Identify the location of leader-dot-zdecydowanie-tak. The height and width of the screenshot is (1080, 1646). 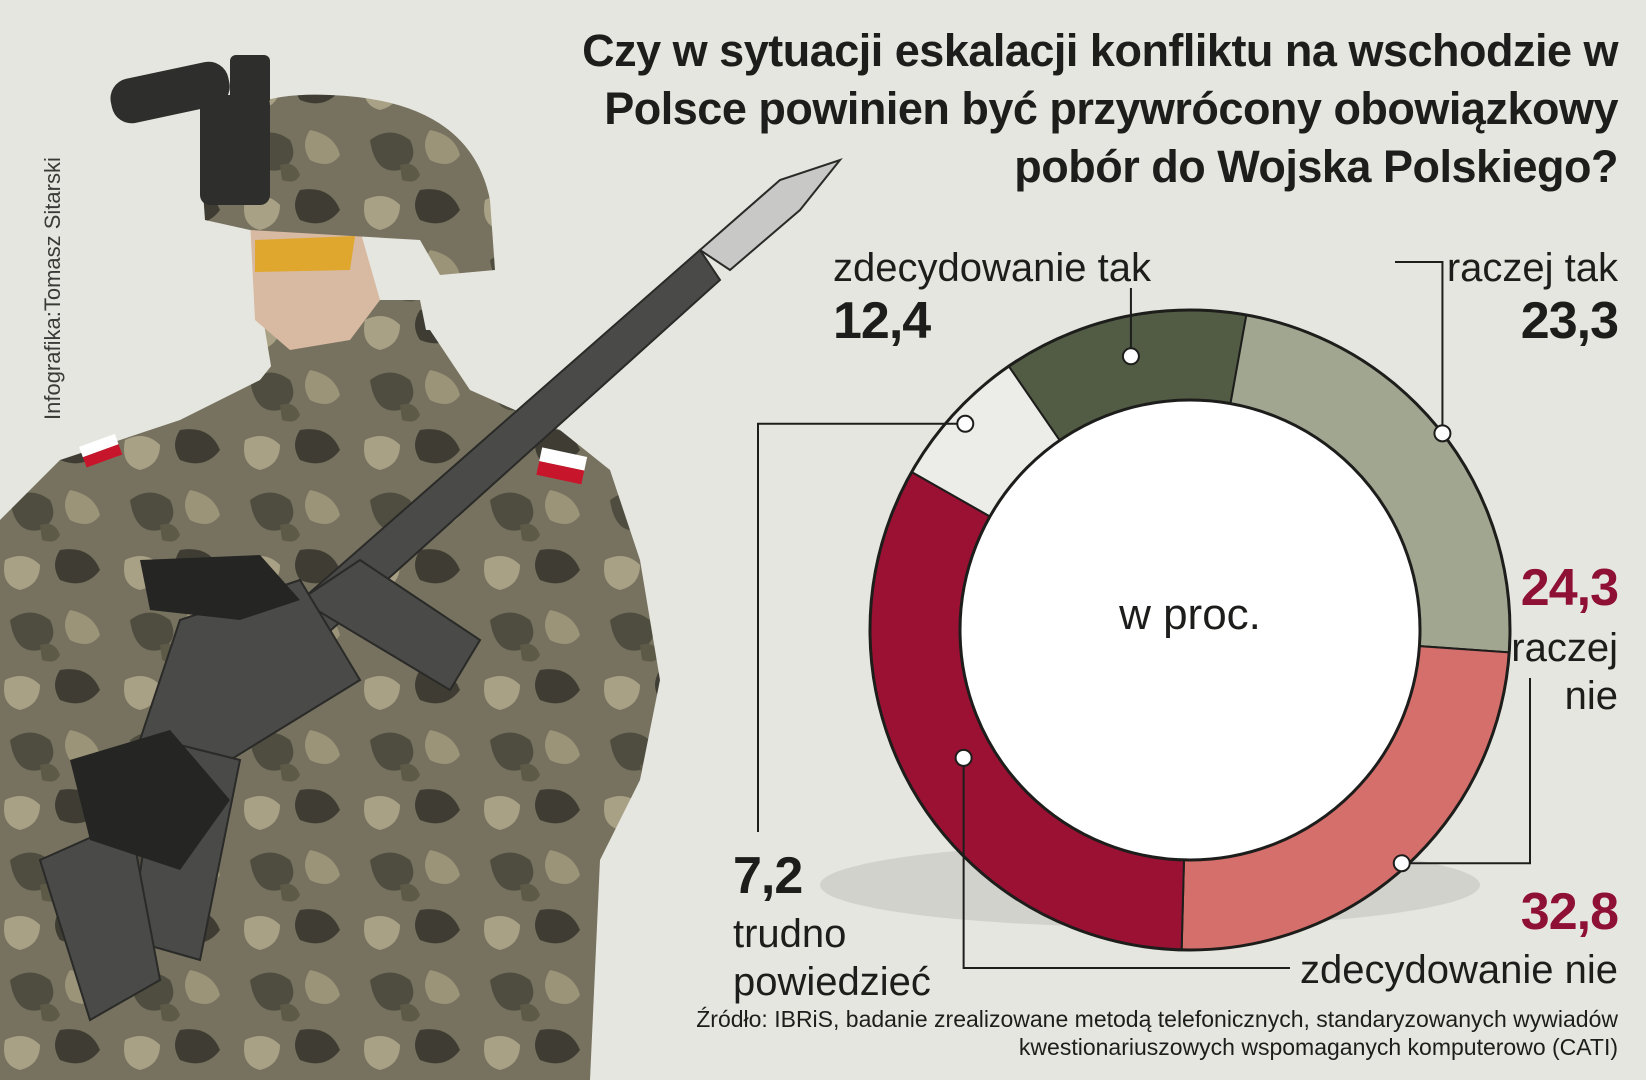
(1130, 356).